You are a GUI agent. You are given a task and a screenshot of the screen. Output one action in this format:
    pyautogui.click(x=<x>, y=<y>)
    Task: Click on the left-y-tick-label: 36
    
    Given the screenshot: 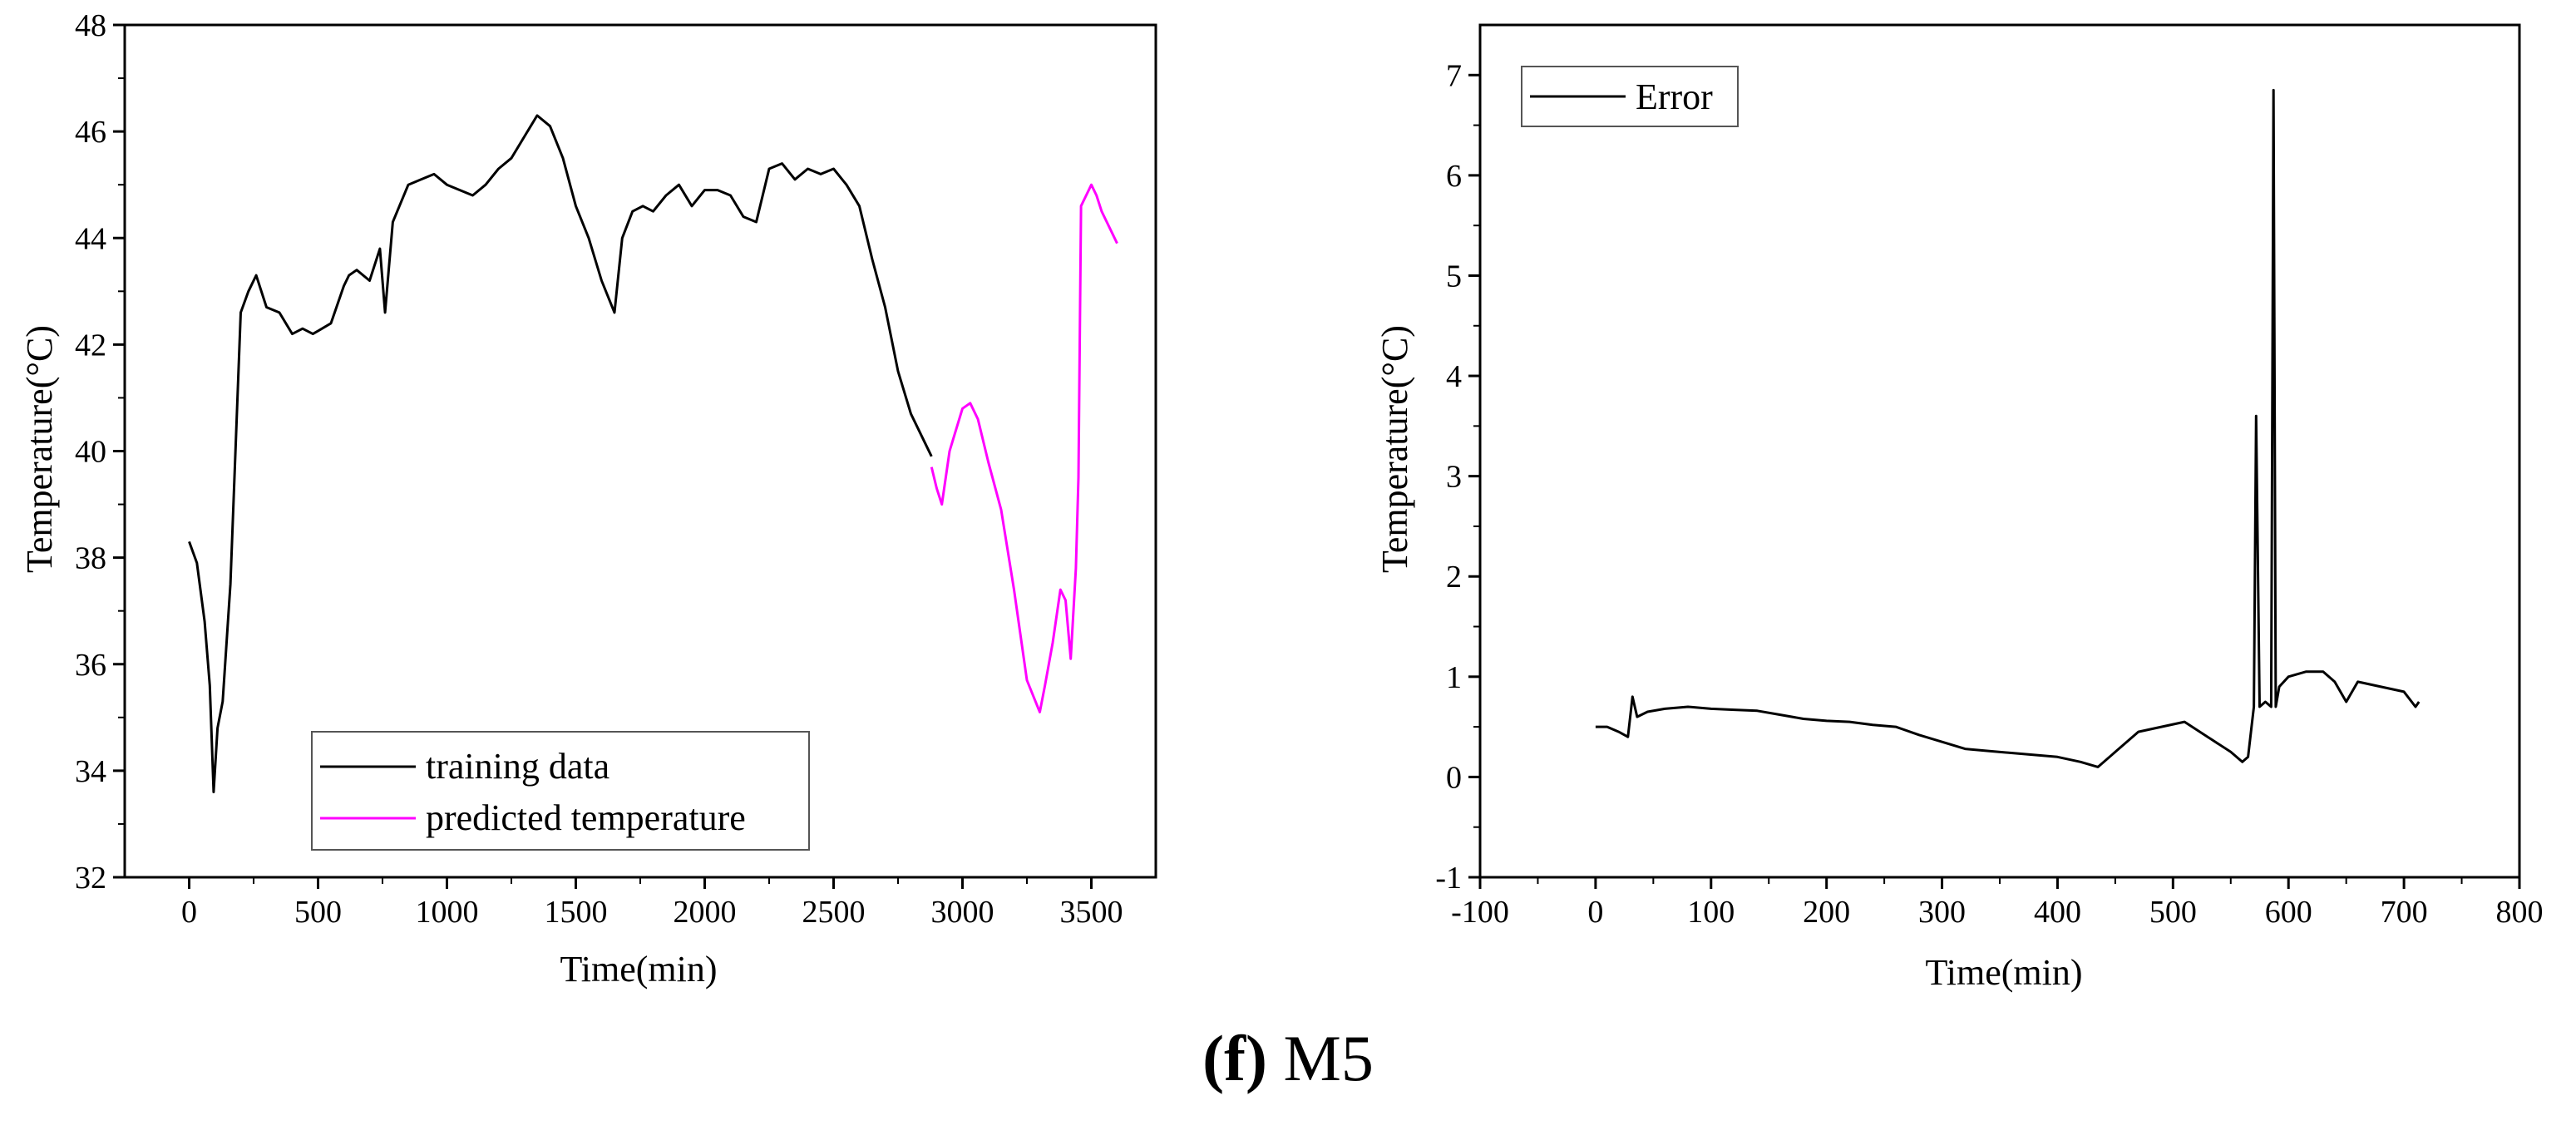 What is the action you would take?
    pyautogui.click(x=90, y=665)
    